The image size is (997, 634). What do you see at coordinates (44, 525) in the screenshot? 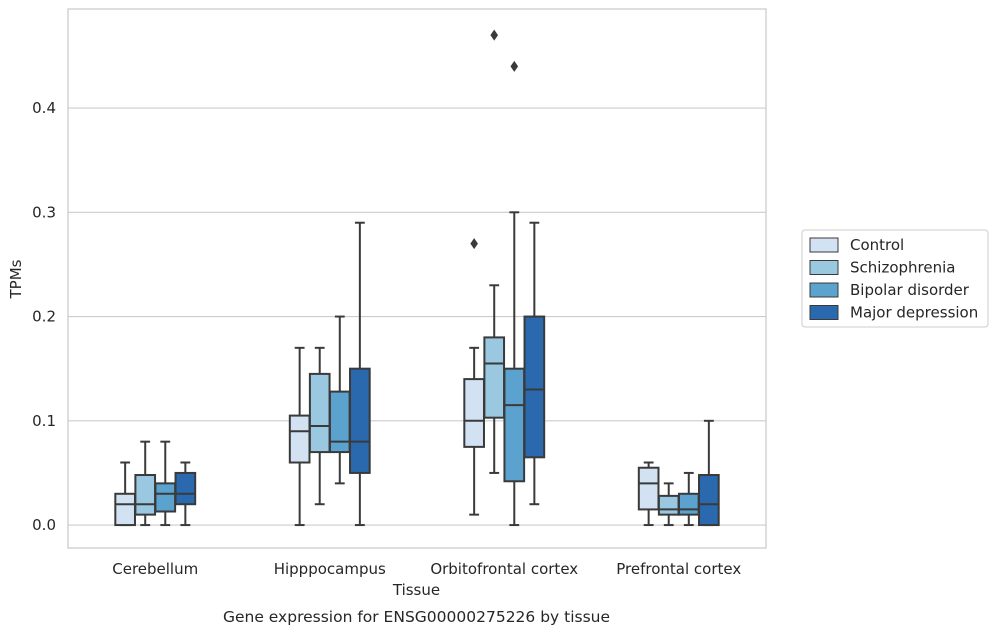
I see `y-tick-label: 0.0` at bounding box center [44, 525].